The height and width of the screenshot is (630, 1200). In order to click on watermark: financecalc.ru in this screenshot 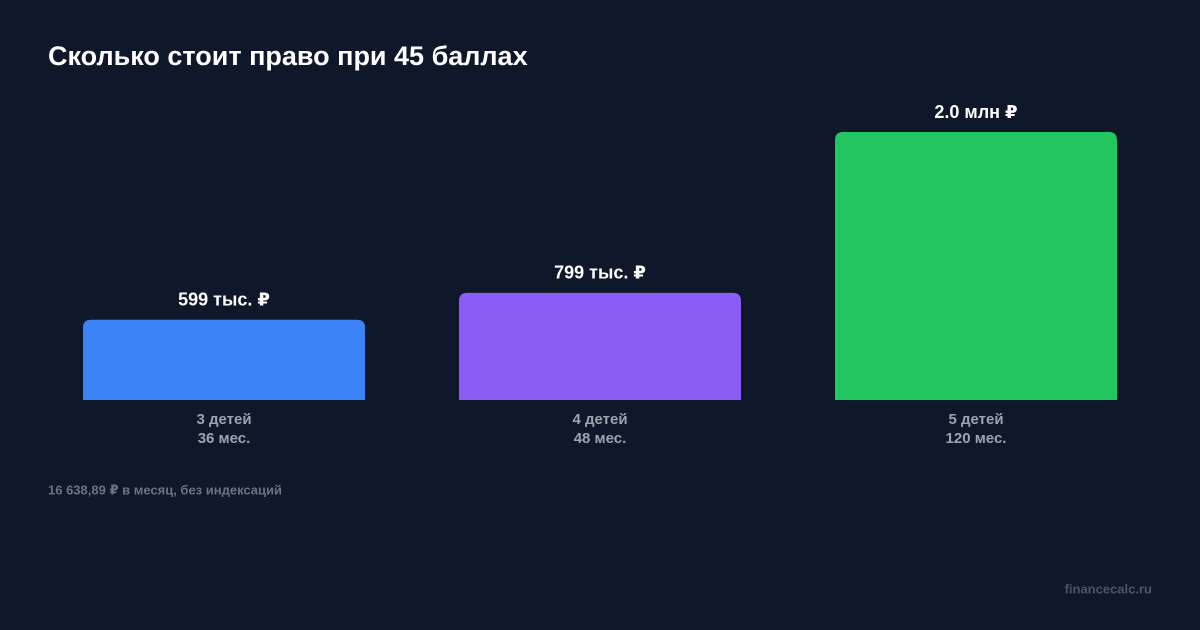, I will do `click(1108, 588)`.